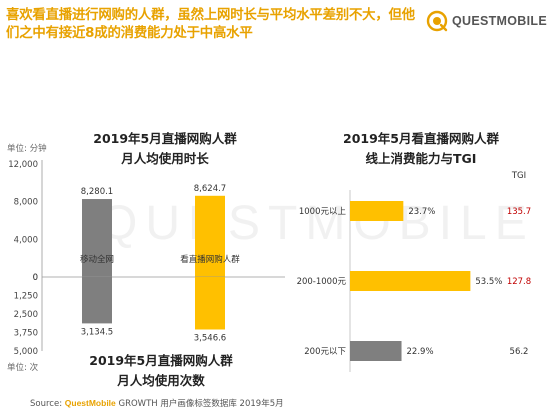  What do you see at coordinates (421, 149) in the screenshot?
I see `chart3-title: 2019年5月看直播网购人群 线上消费能力与TGI` at bounding box center [421, 149].